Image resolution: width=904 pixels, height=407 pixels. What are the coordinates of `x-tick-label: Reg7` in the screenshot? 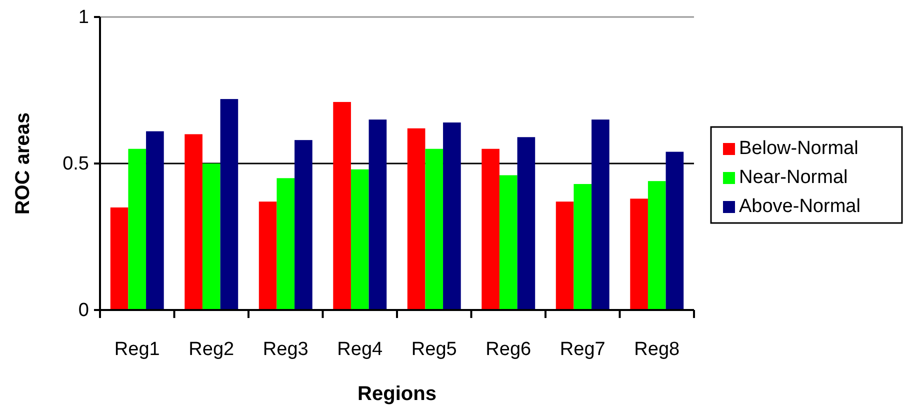 It's located at (583, 349).